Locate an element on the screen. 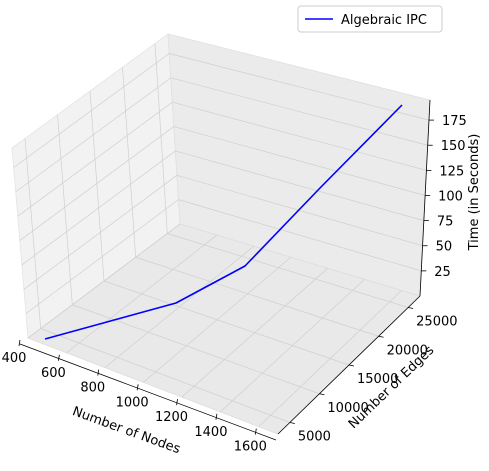 The width and height of the screenshot is (489, 471). legend-label: Algebraic IPC is located at coordinates (384, 20).